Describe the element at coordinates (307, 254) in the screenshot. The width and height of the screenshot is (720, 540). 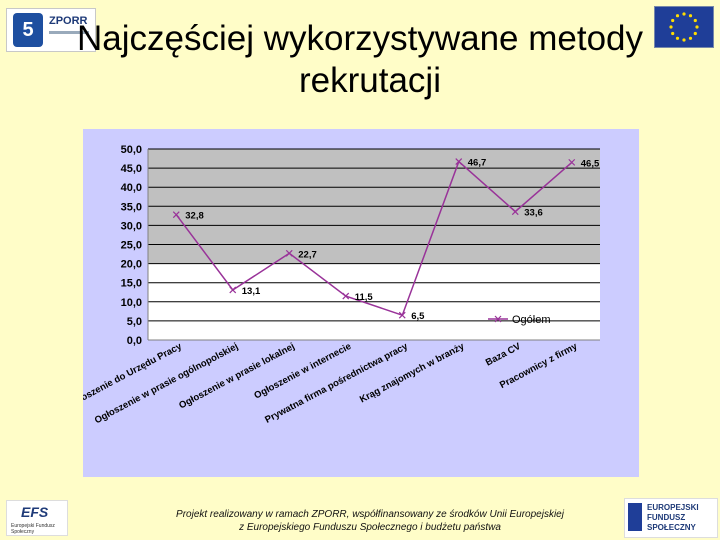
I see `data-label: 22,7` at that location.